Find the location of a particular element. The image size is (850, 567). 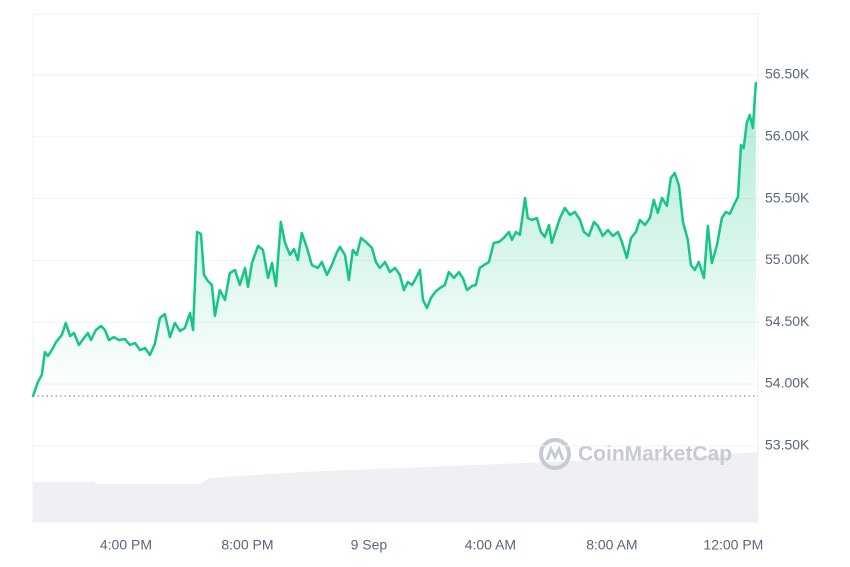

y-tick-label: 56.50K is located at coordinates (787, 74).